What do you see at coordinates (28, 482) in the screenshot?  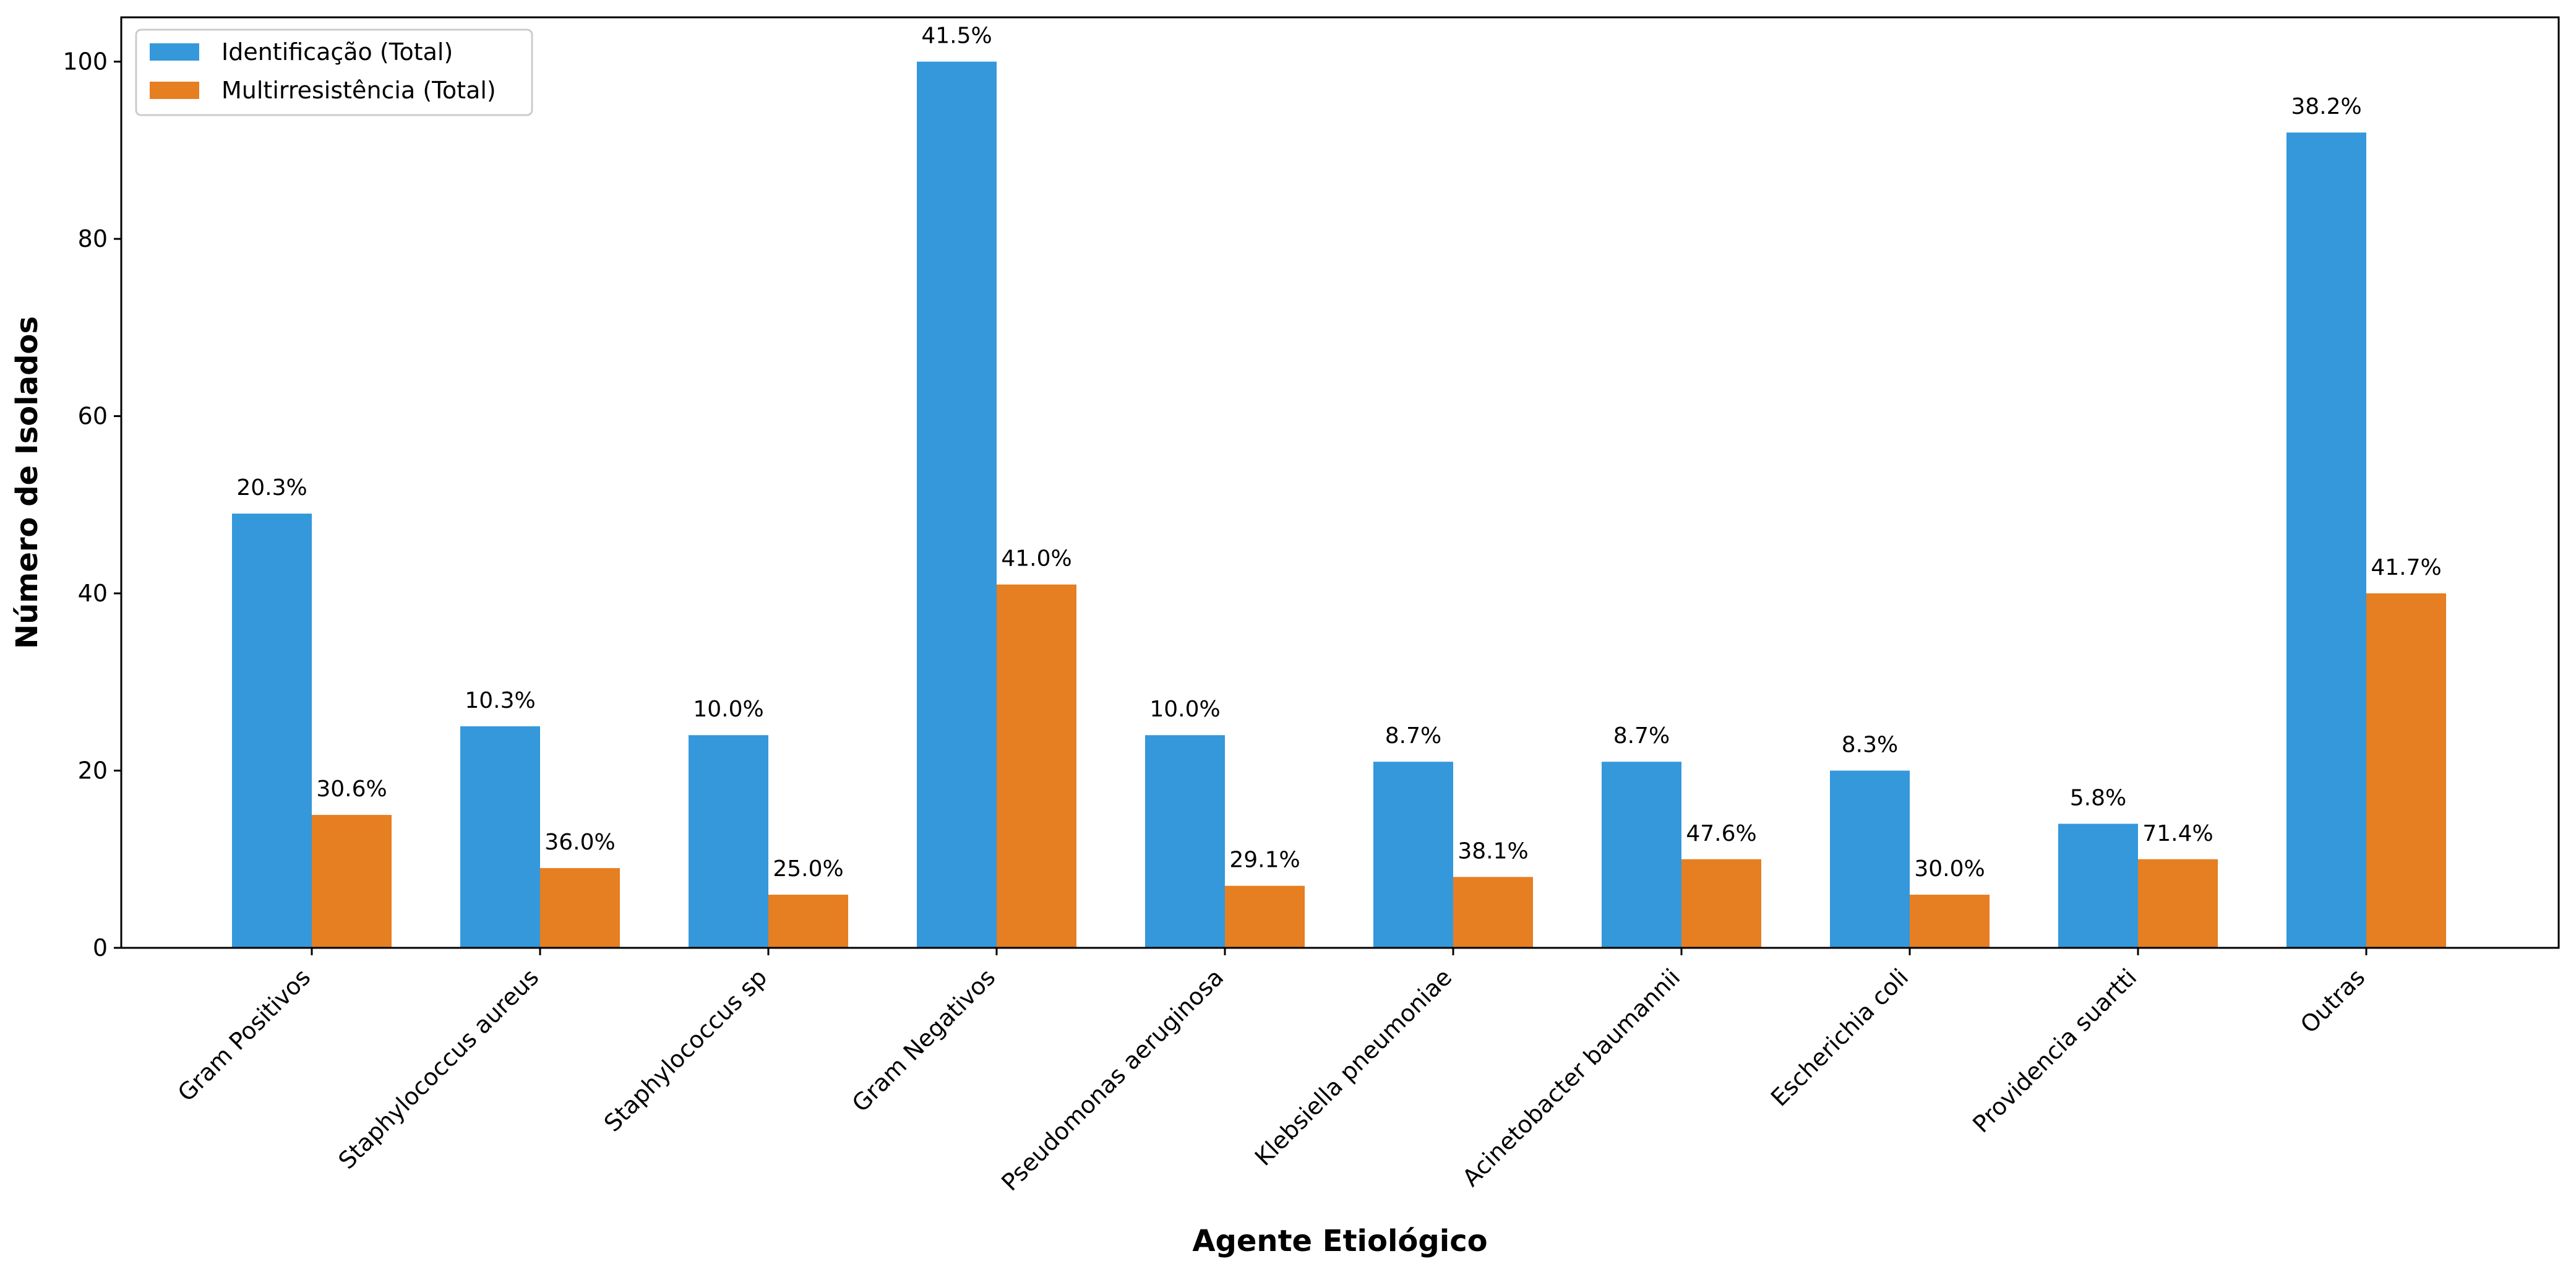 I see `y-axis-title: Número de Isolados` at bounding box center [28, 482].